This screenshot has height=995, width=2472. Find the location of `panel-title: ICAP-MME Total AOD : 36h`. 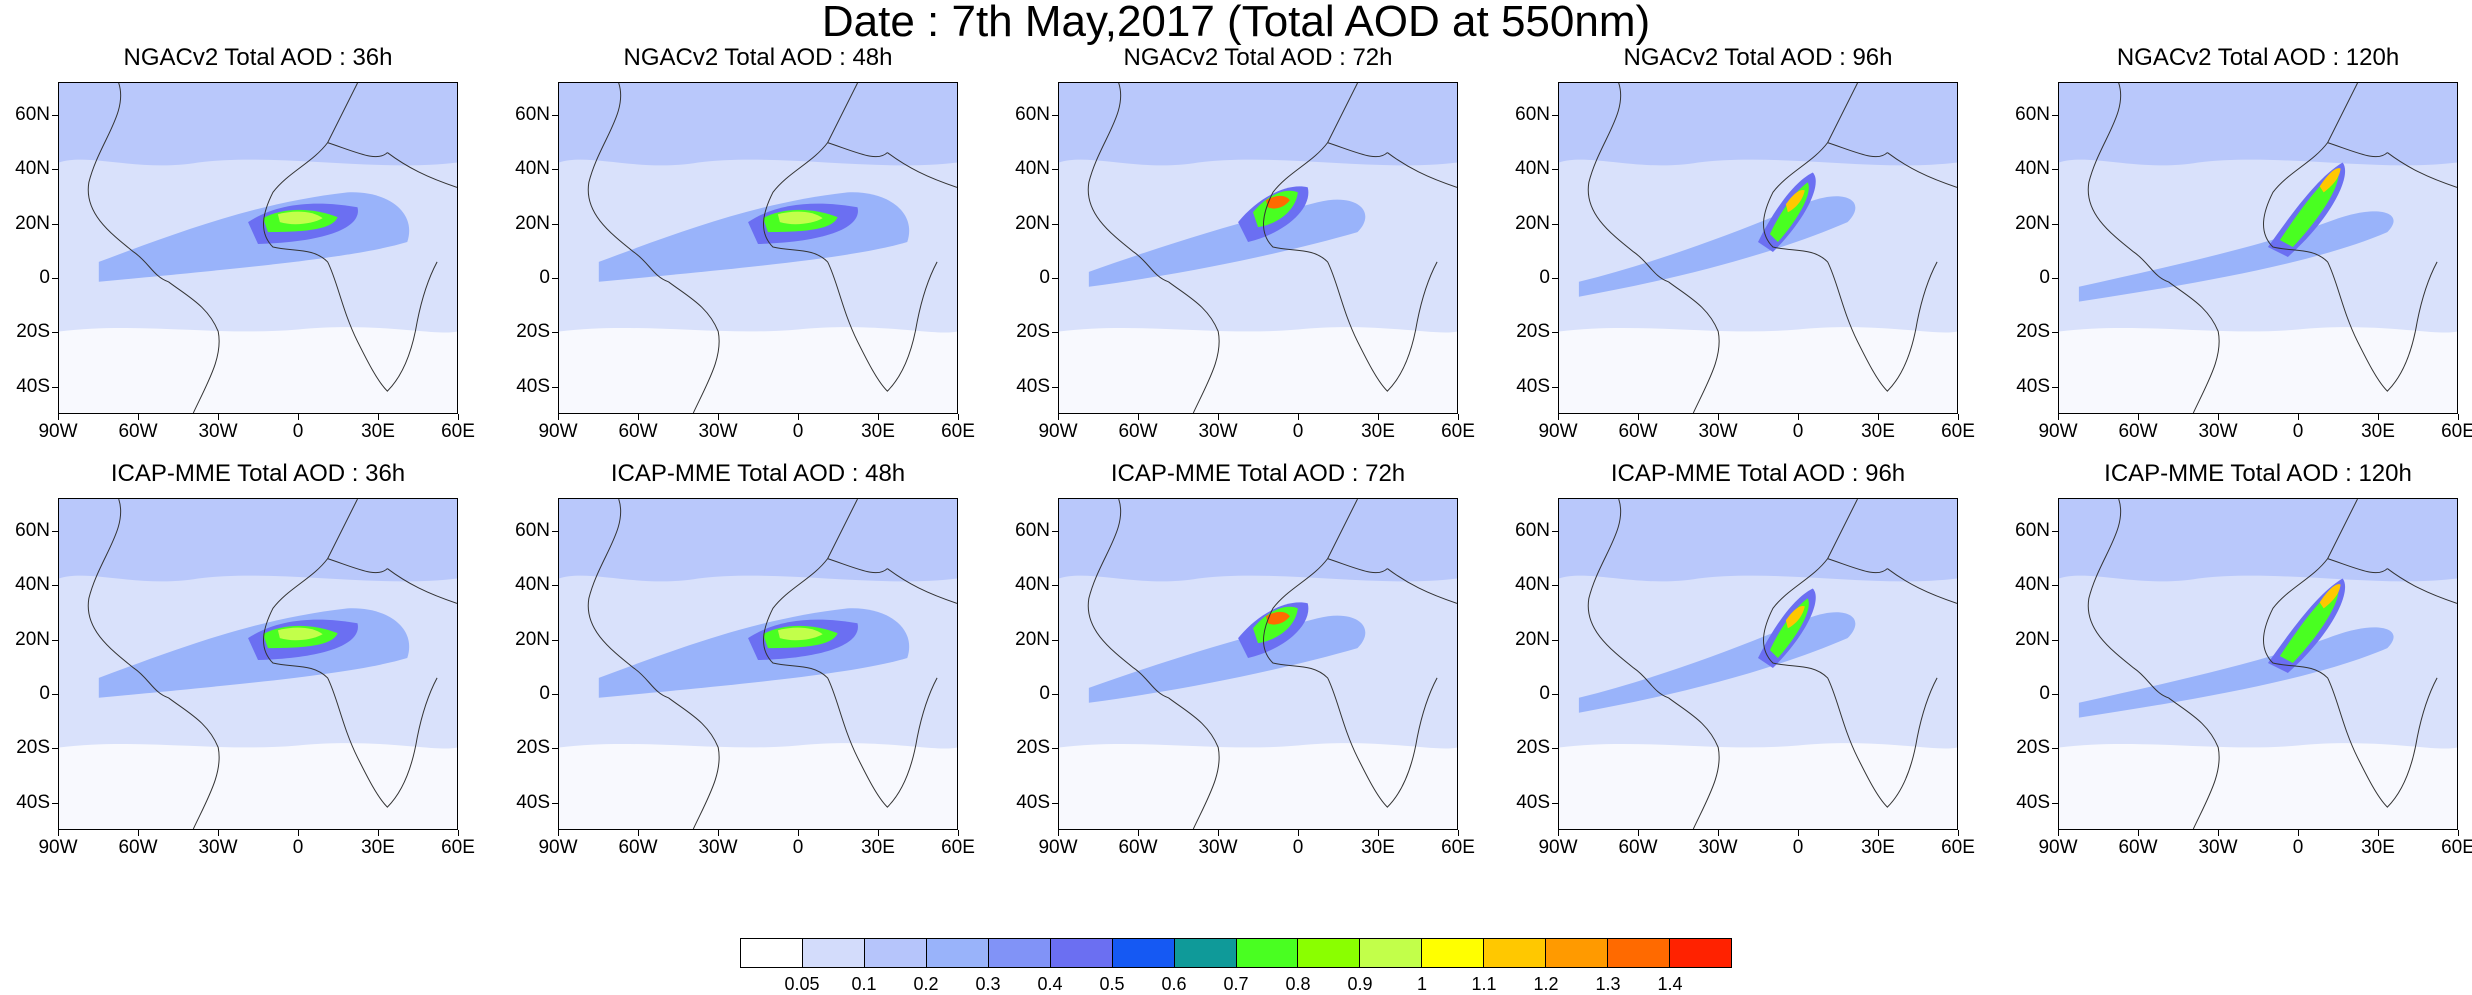

panel-title: ICAP-MME Total AOD : 36h is located at coordinates (258, 473).